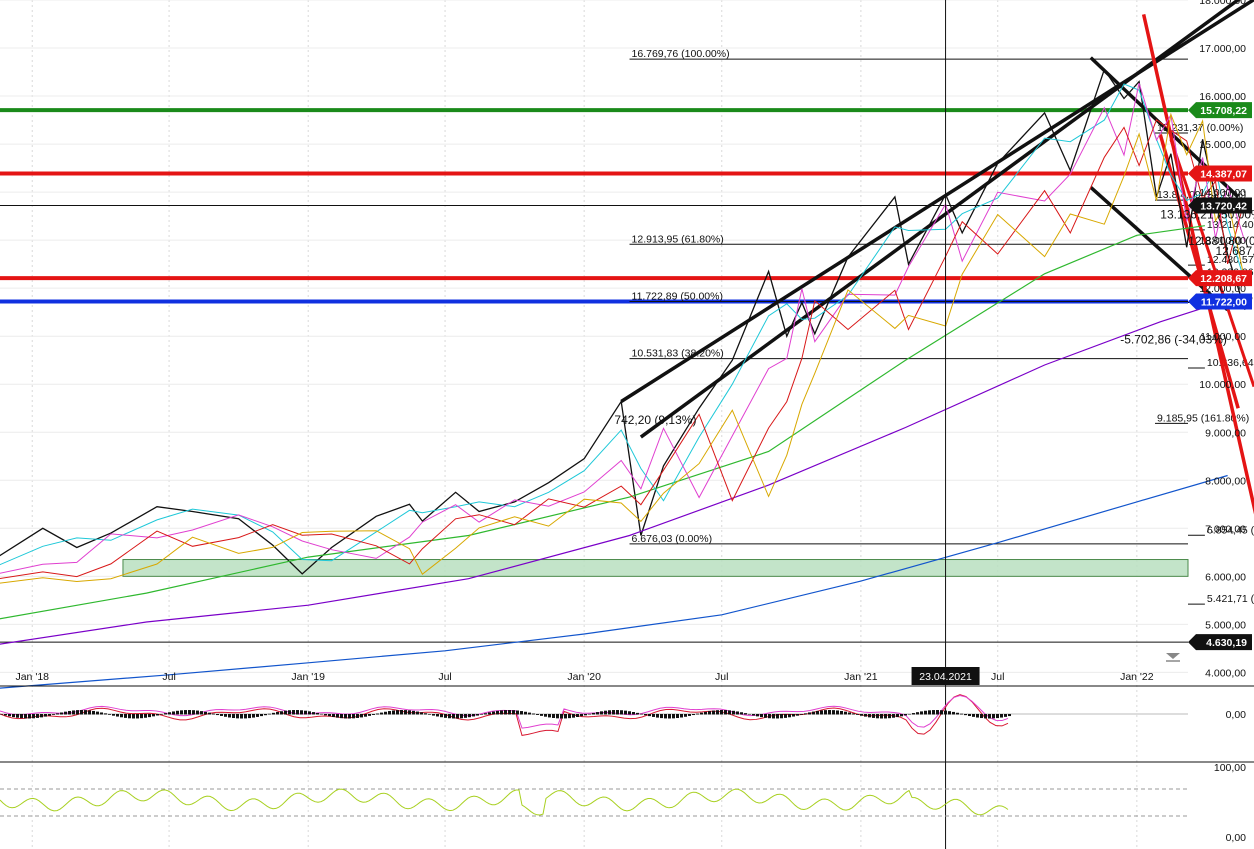 This screenshot has height=849, width=1254. Describe the element at coordinates (1173, 657) in the screenshot. I see `scroll-down-icon` at that location.